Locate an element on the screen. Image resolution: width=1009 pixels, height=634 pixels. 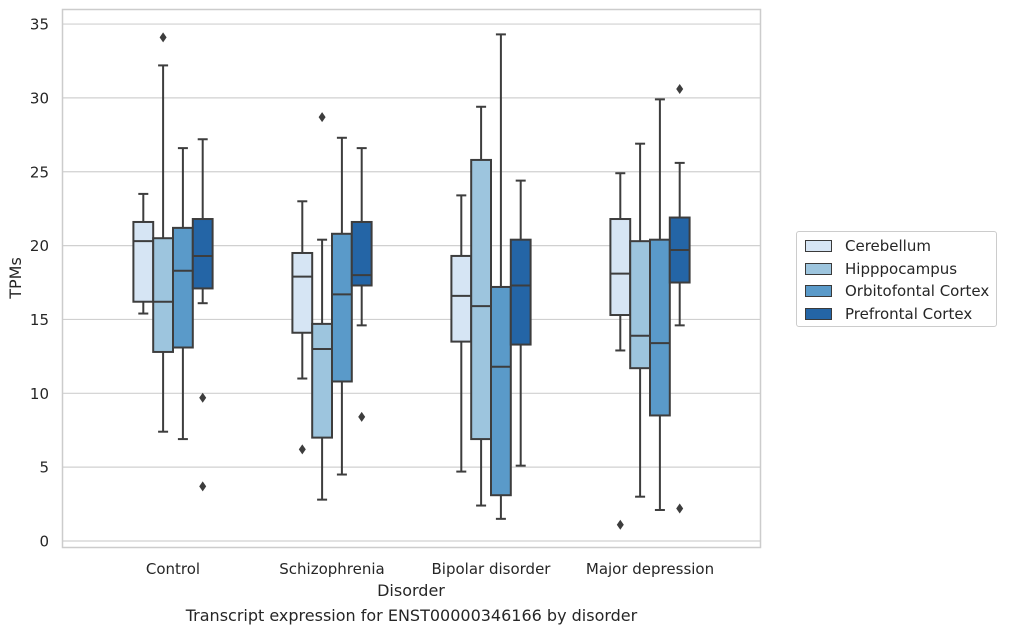
y-tick-label: 30 is located at coordinates (39, 98).